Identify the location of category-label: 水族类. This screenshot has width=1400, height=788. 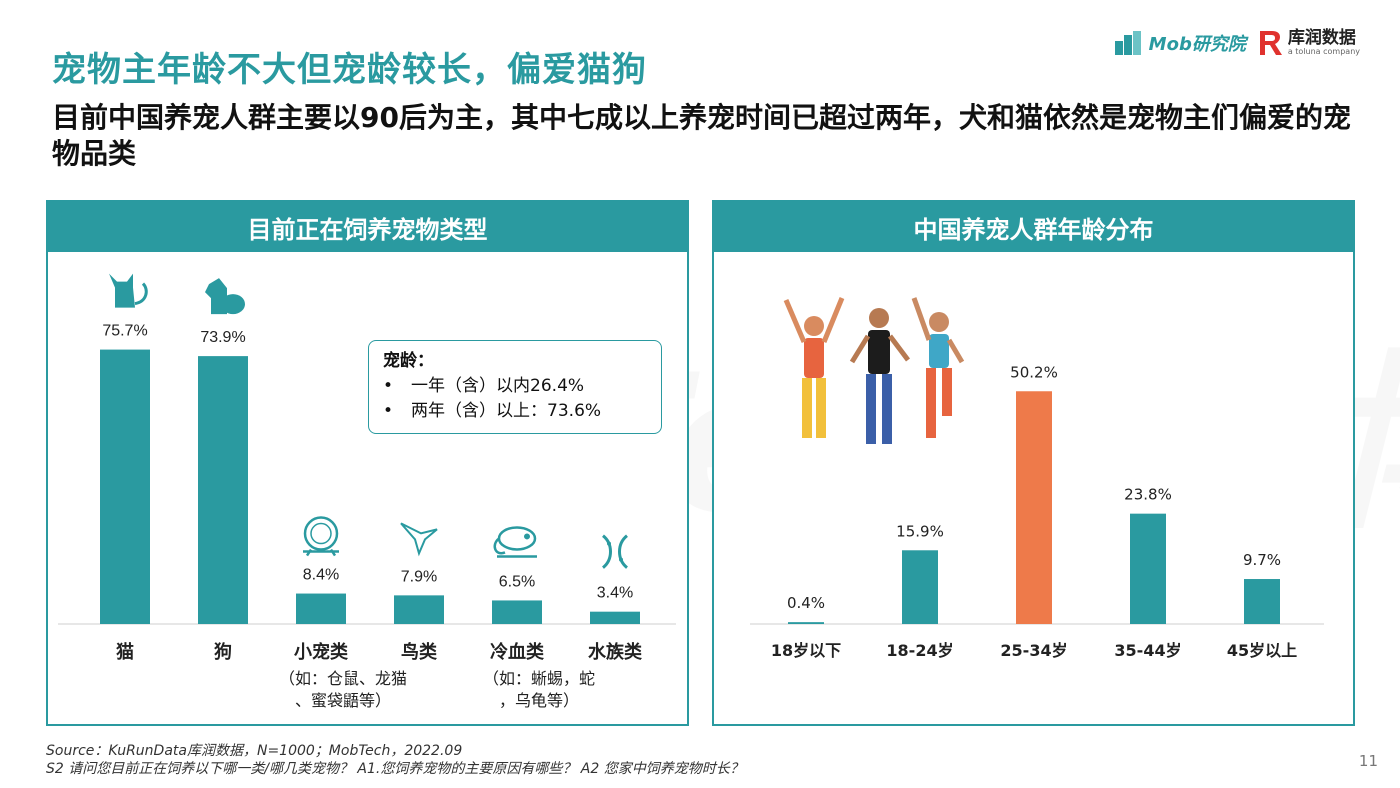
(615, 652).